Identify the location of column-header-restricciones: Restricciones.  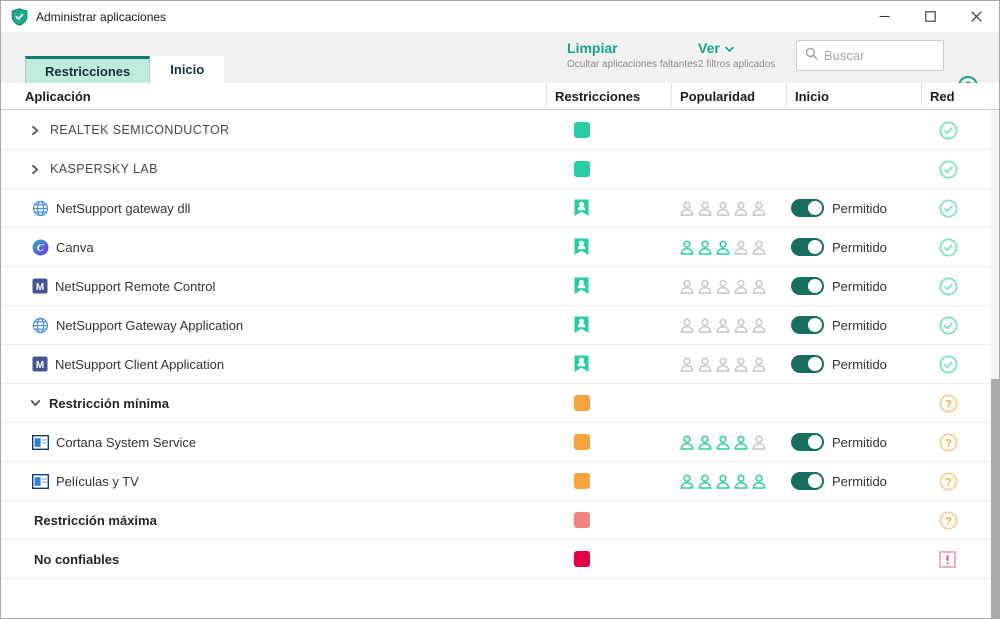
(608, 96).